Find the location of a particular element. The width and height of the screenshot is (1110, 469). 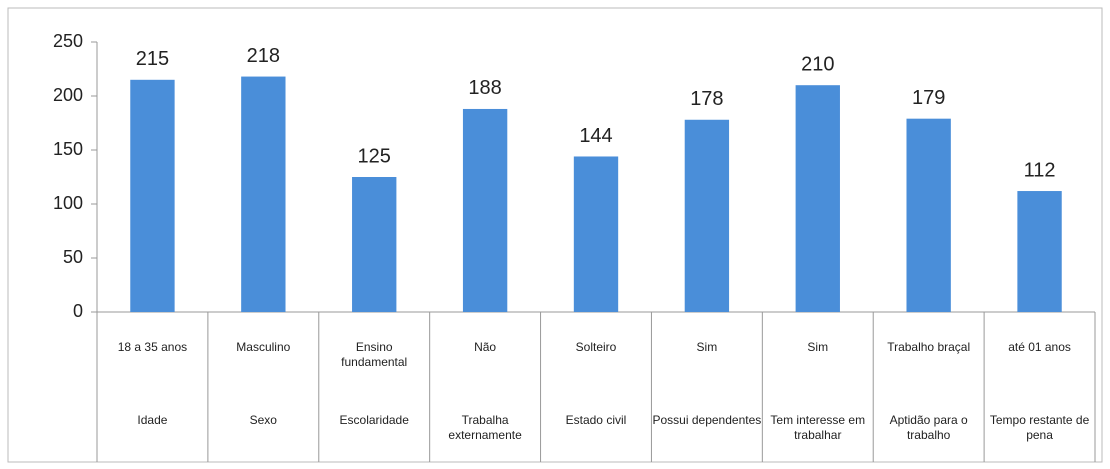

data-label: 215 is located at coordinates (152, 59).